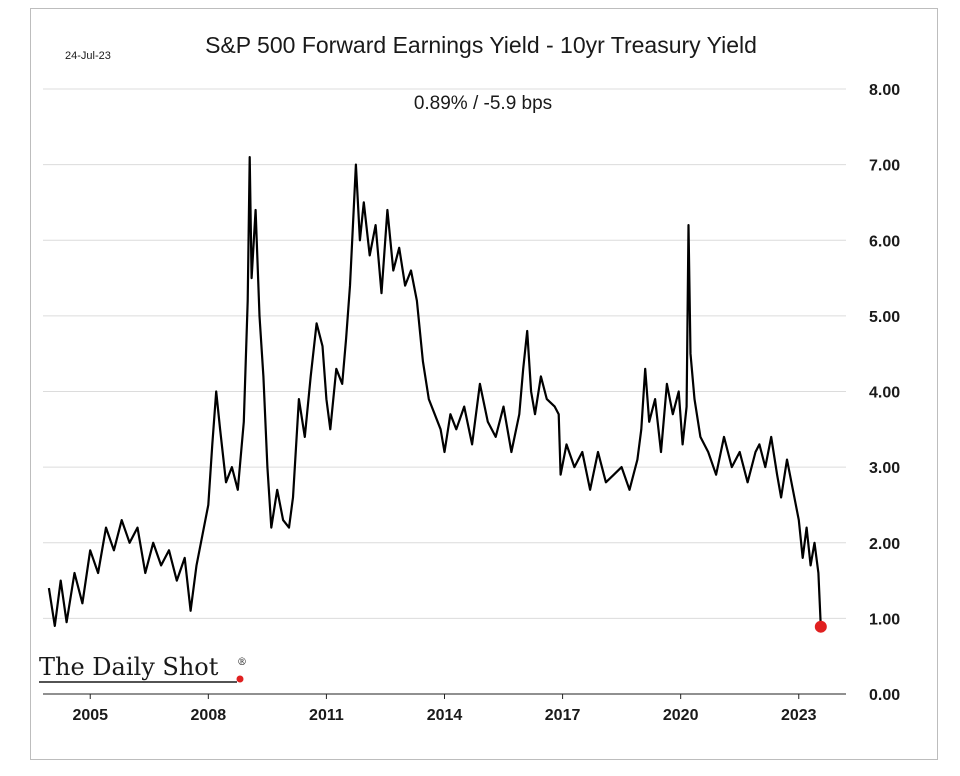 The image size is (960, 776). What do you see at coordinates (884, 468) in the screenshot?
I see `y-tick-label: 3.00` at bounding box center [884, 468].